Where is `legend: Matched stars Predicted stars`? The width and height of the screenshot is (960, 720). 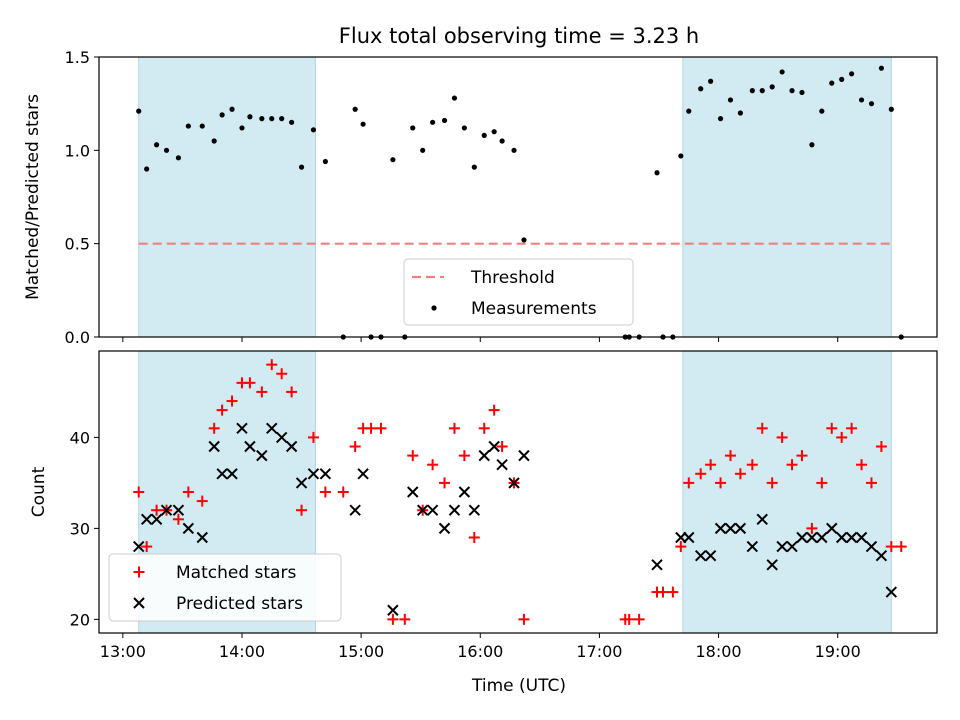 legend: Matched stars Predicted stars is located at coordinates (225, 587).